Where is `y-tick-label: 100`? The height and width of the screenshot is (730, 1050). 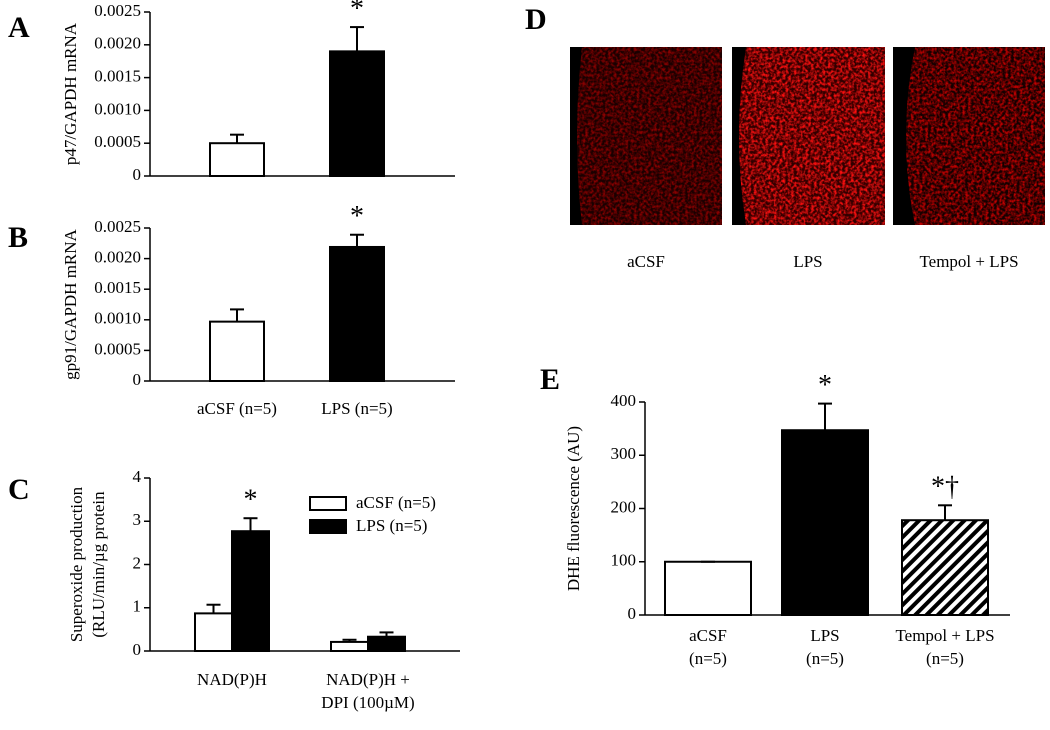 y-tick-label: 100 is located at coordinates (624, 560).